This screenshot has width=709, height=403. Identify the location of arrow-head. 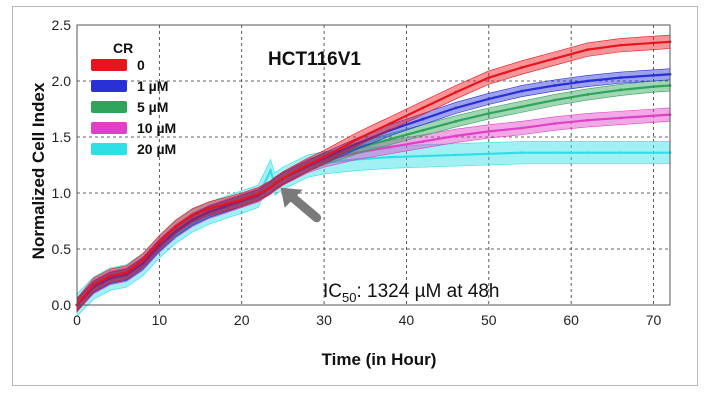
(291, 197).